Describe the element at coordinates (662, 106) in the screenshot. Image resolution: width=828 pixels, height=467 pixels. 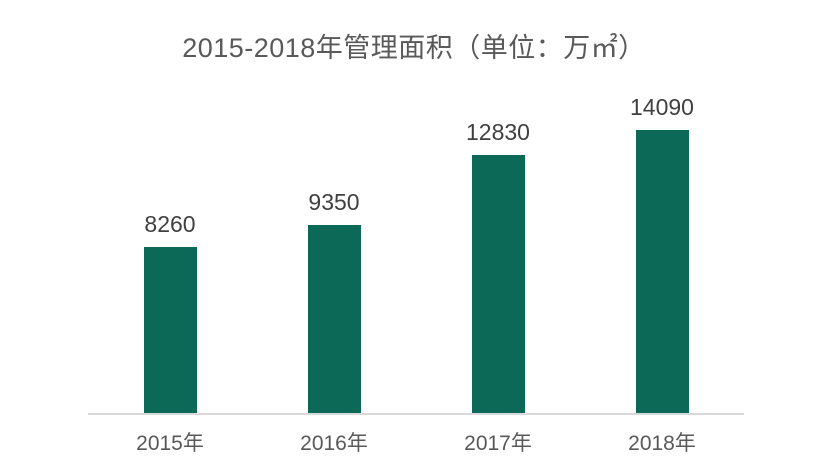
I see `value-label: 14090` at that location.